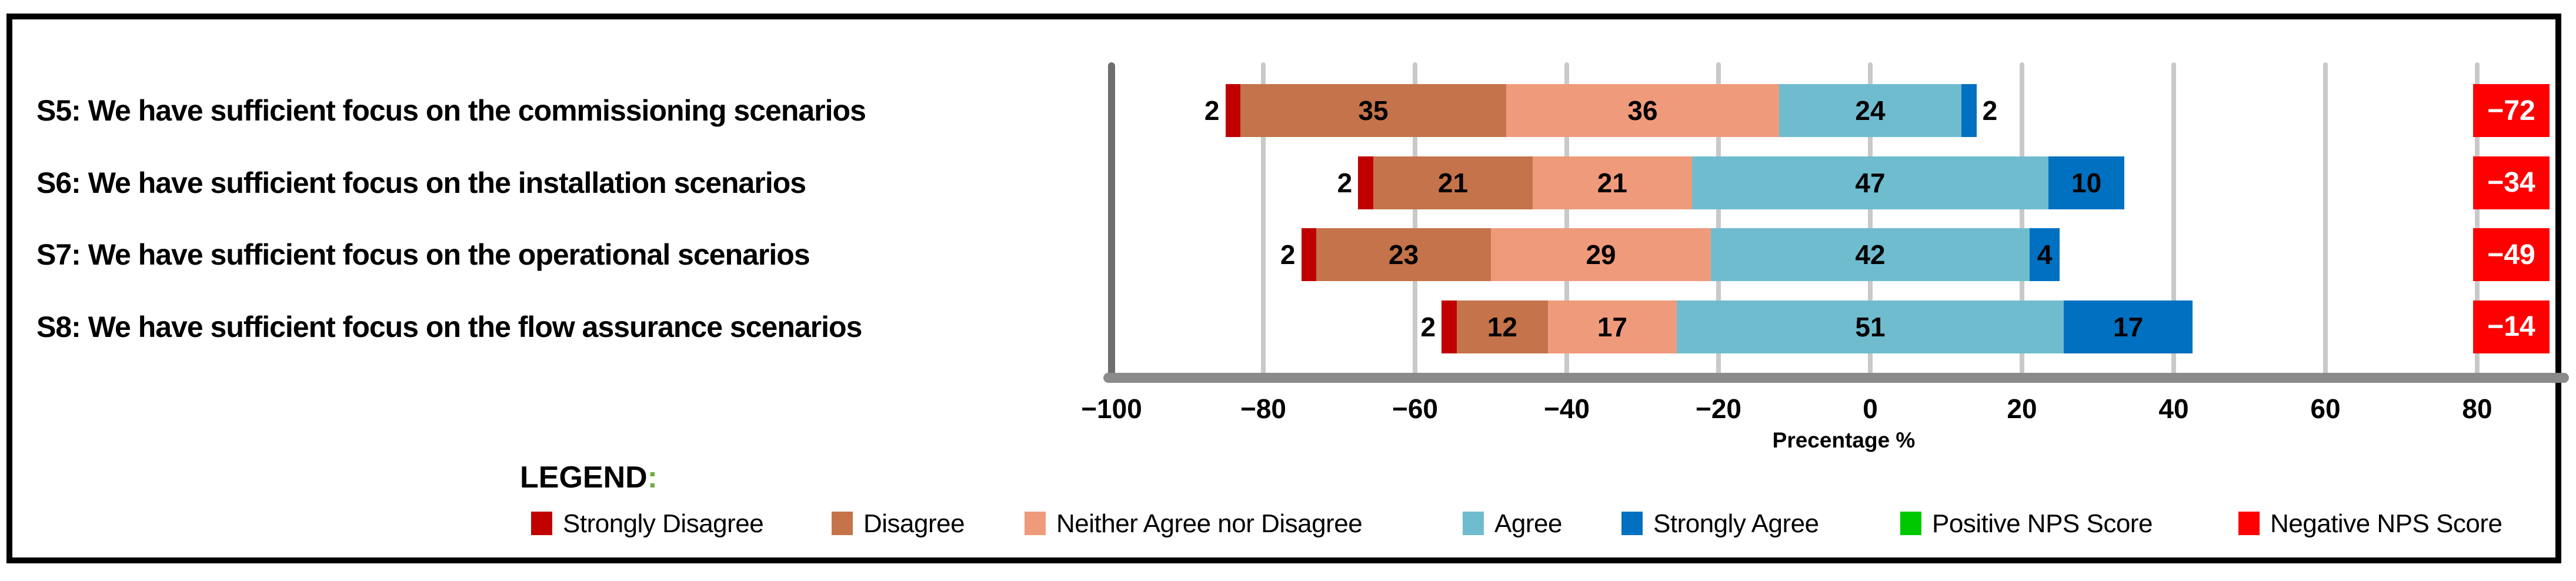 This screenshot has width=2576, height=581. Describe the element at coordinates (1870, 408) in the screenshot. I see `x-tick-label: 0` at that location.